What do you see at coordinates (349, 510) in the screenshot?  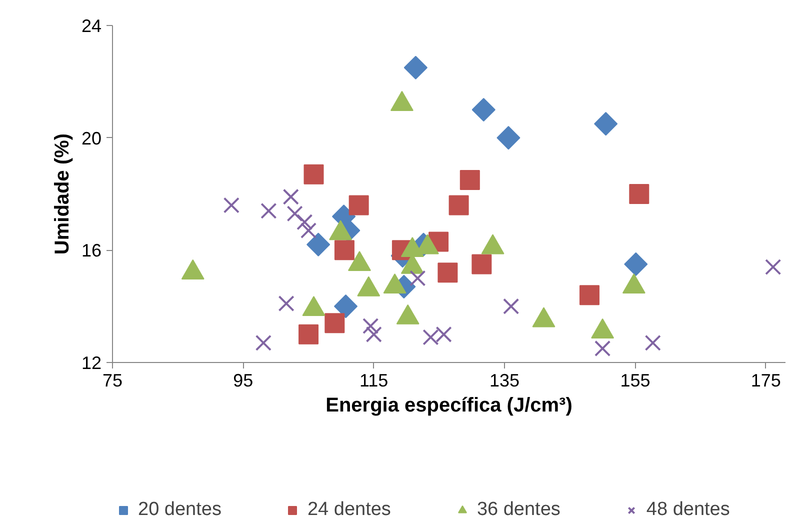 I see `legend-label: 24 dentes` at bounding box center [349, 510].